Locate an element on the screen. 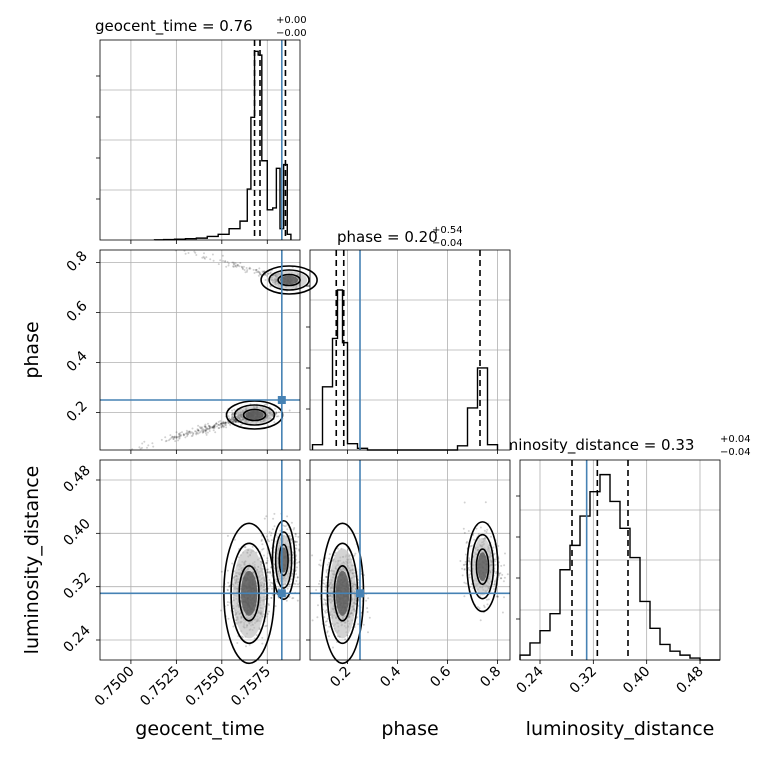 The width and height of the screenshot is (760, 760). y-tick-label: 0.4 is located at coordinates (77, 361).